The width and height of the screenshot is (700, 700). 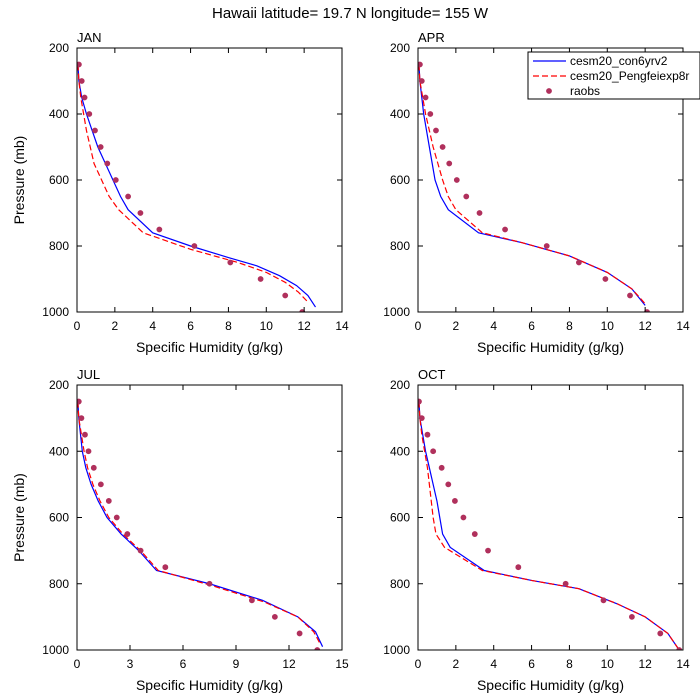 I want to click on x-tick-label: 15, so click(x=342, y=664).